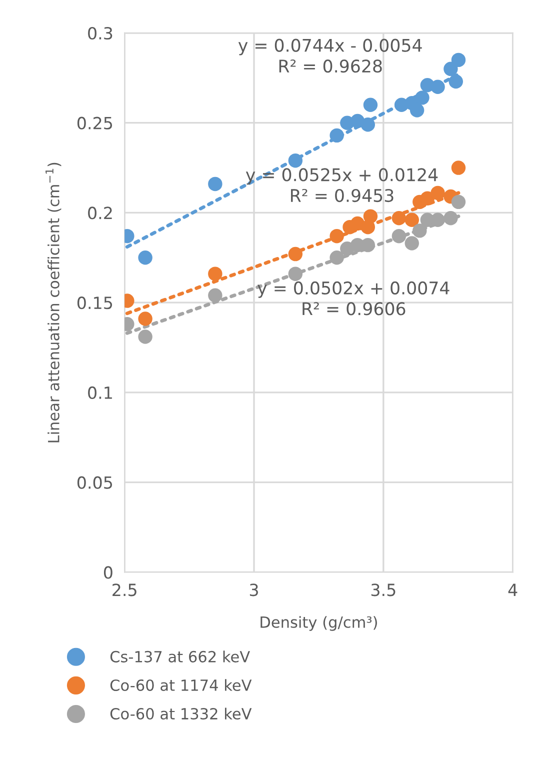 This screenshot has height=767, width=537. I want to click on x-axis-title: Density (g/cm³), so click(318, 623).